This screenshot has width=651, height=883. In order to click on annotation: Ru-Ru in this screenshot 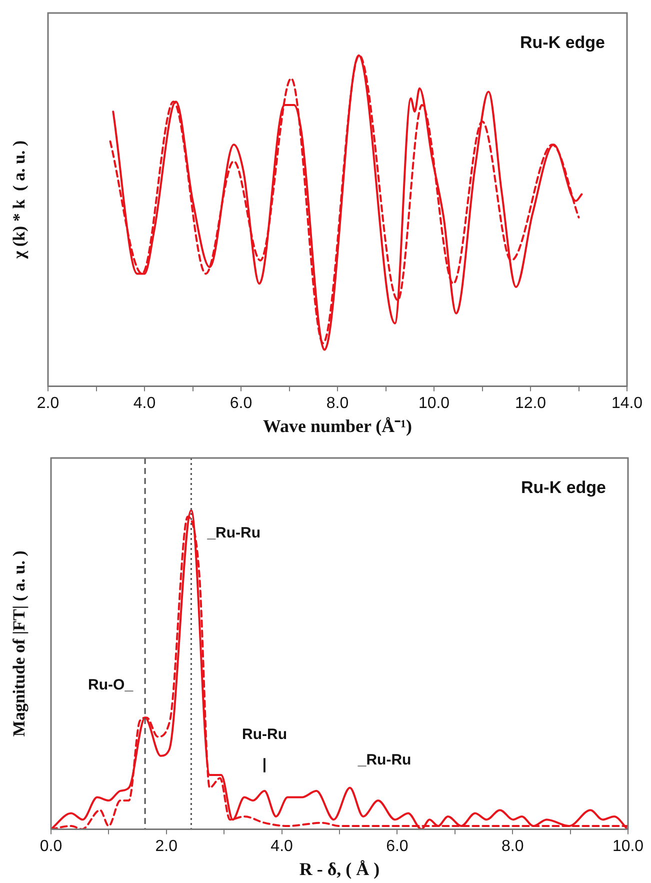, I will do `click(264, 734)`.